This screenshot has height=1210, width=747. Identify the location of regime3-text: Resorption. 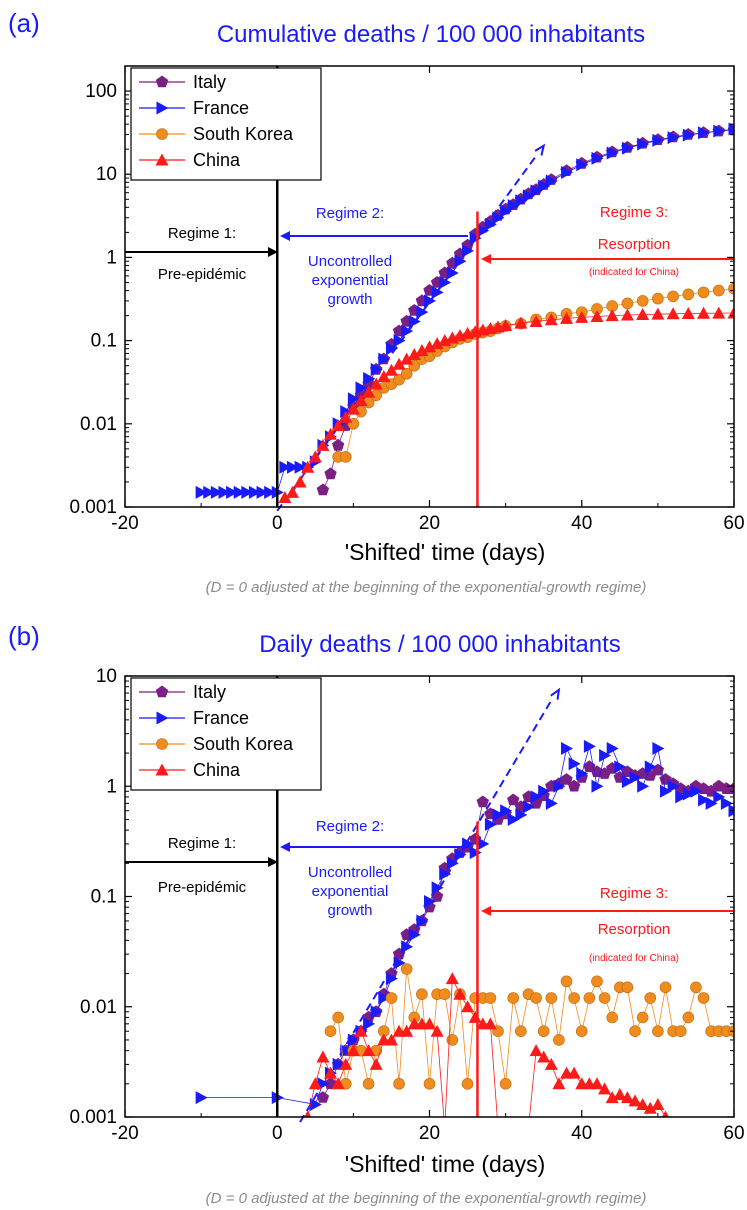
(634, 929).